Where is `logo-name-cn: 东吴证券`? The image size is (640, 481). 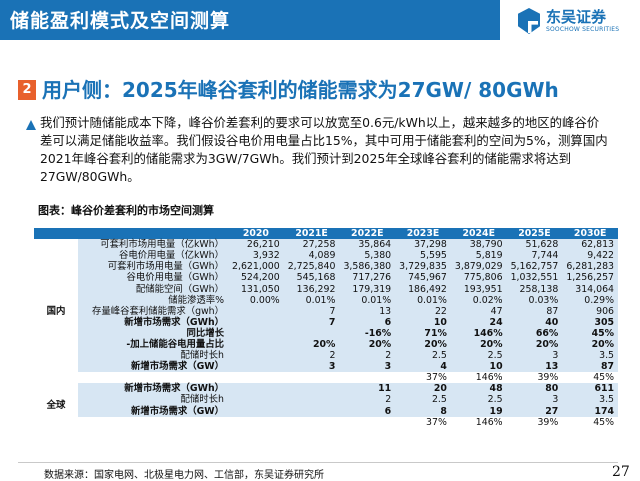 logo-name-cn: 东吴证券 is located at coordinates (576, 17).